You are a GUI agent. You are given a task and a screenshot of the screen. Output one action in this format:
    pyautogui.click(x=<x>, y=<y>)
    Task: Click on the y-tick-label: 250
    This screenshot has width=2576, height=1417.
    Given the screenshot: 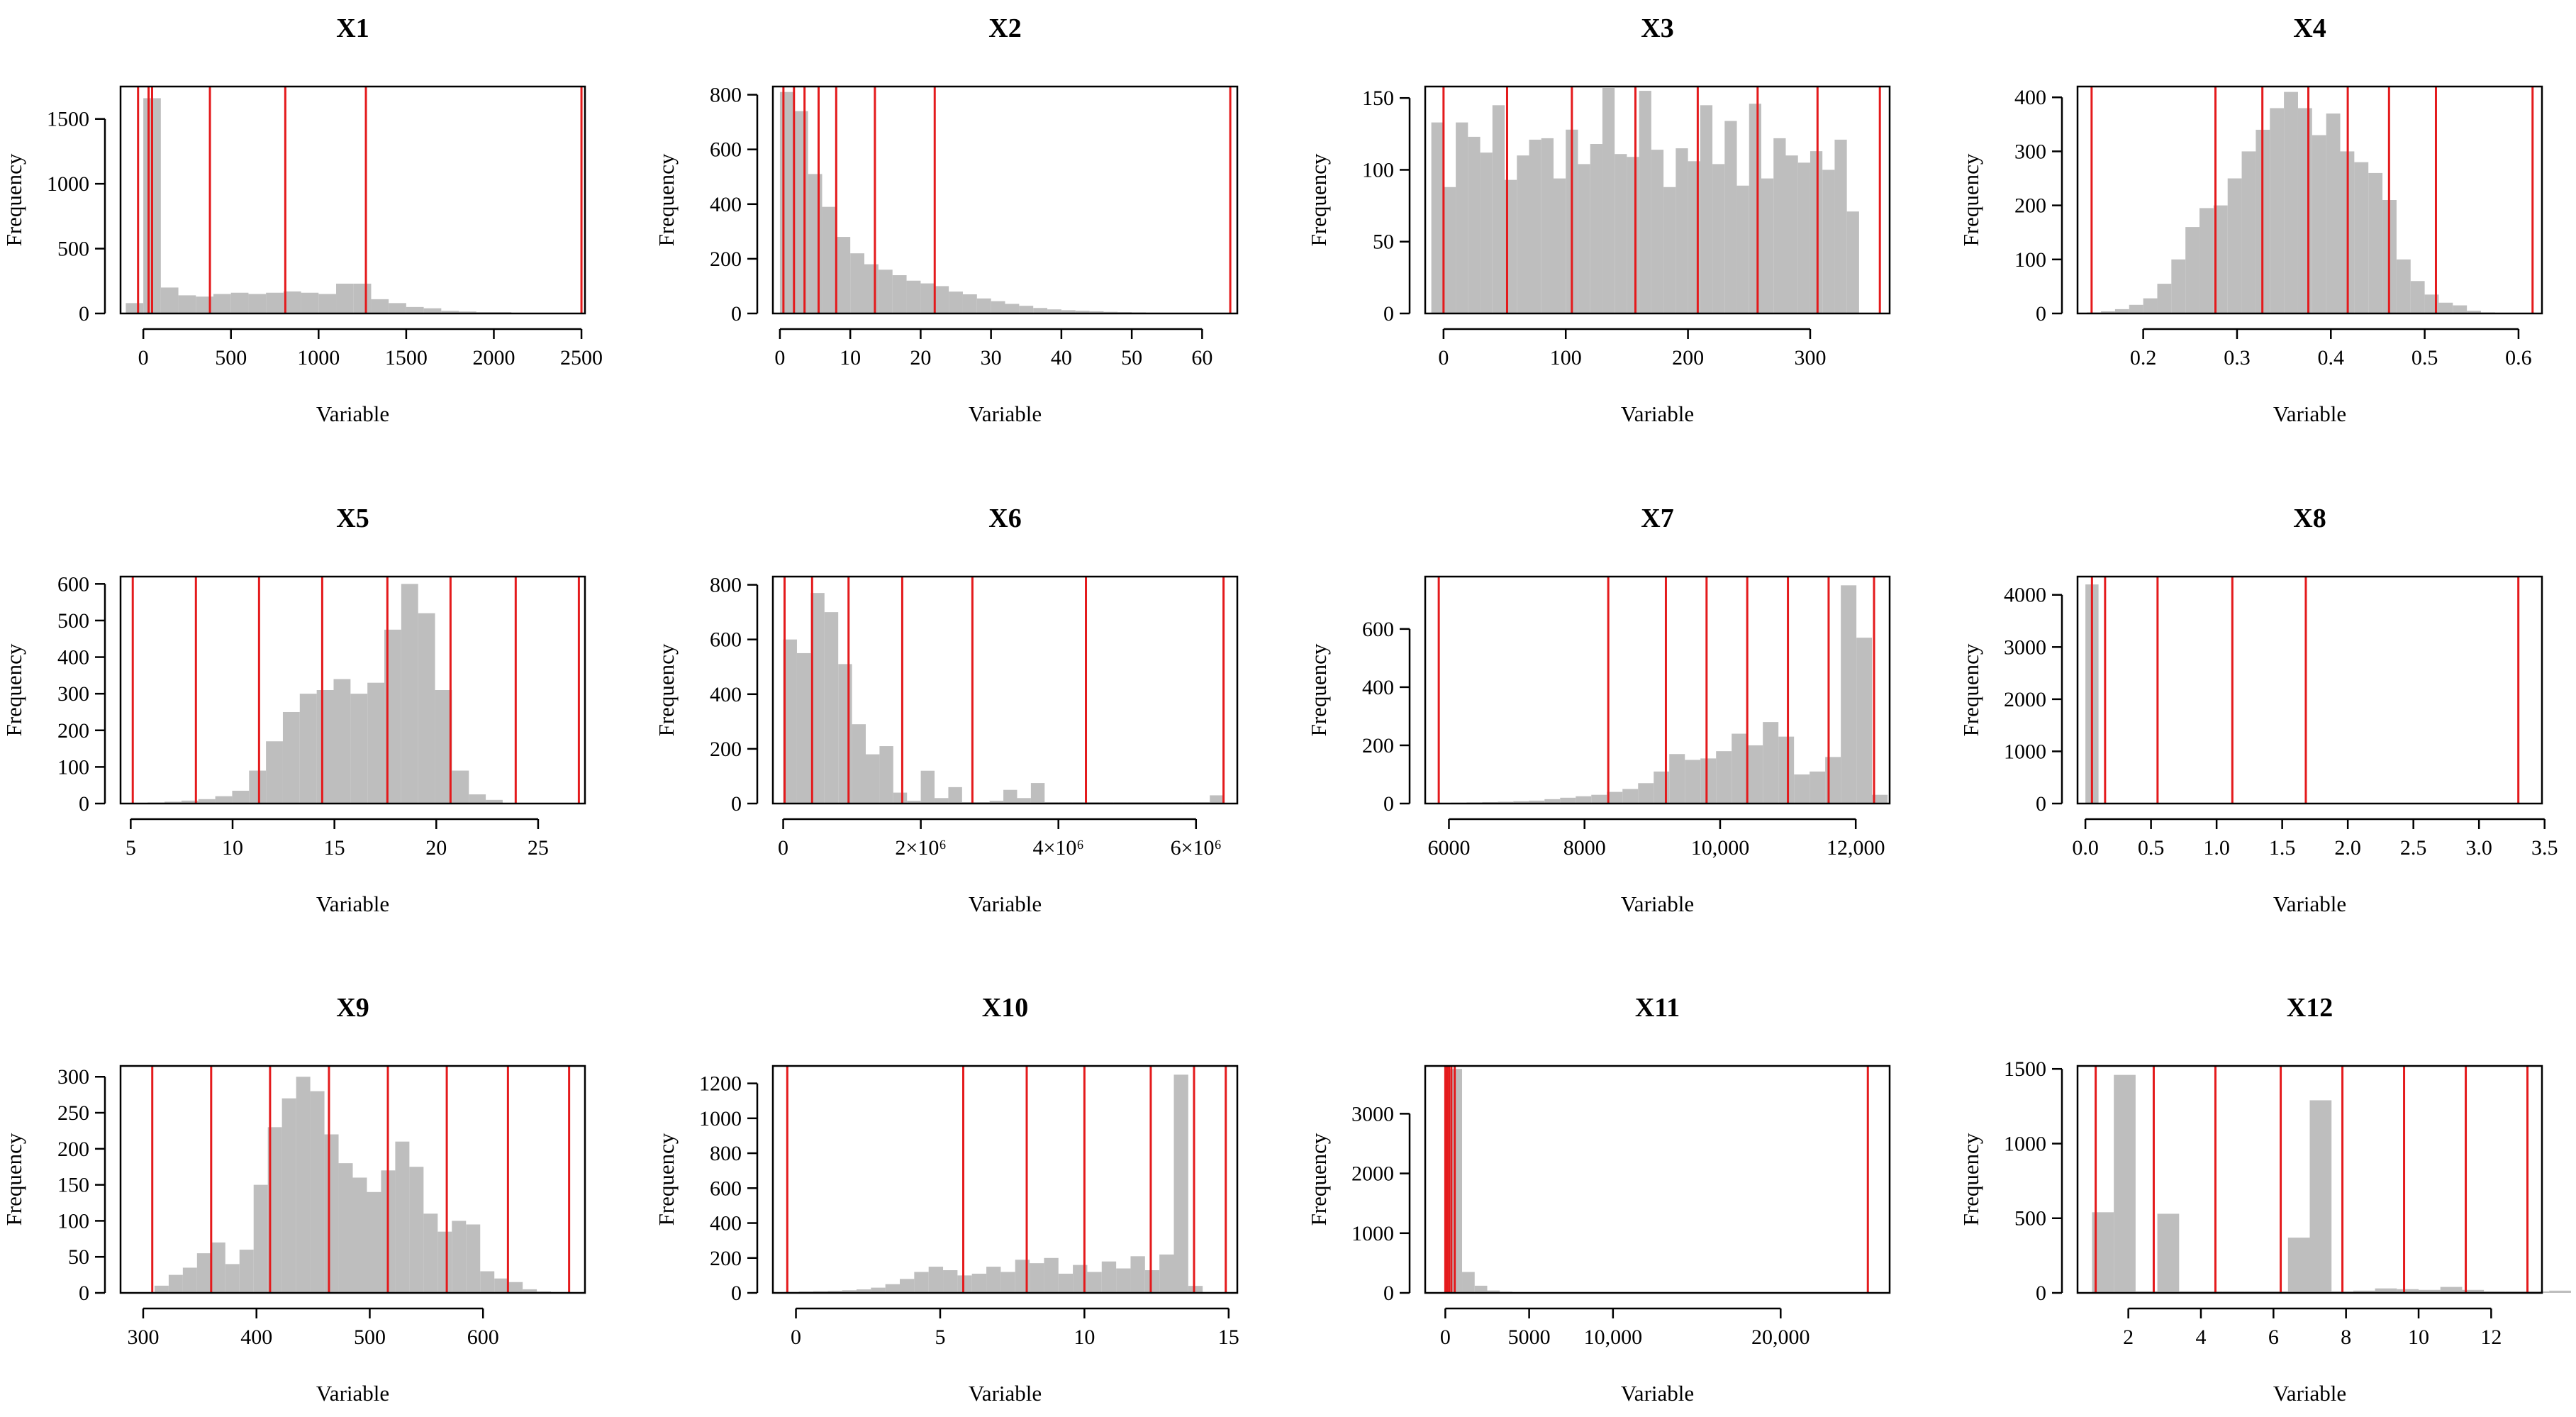 What is the action you would take?
    pyautogui.click(x=73, y=1113)
    